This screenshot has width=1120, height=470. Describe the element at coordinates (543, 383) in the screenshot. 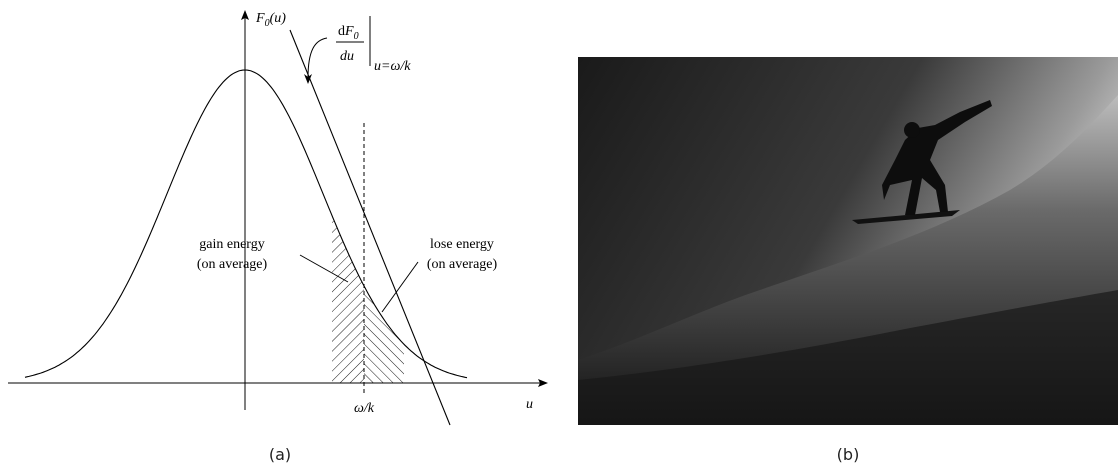

I see `x-arrow` at that location.